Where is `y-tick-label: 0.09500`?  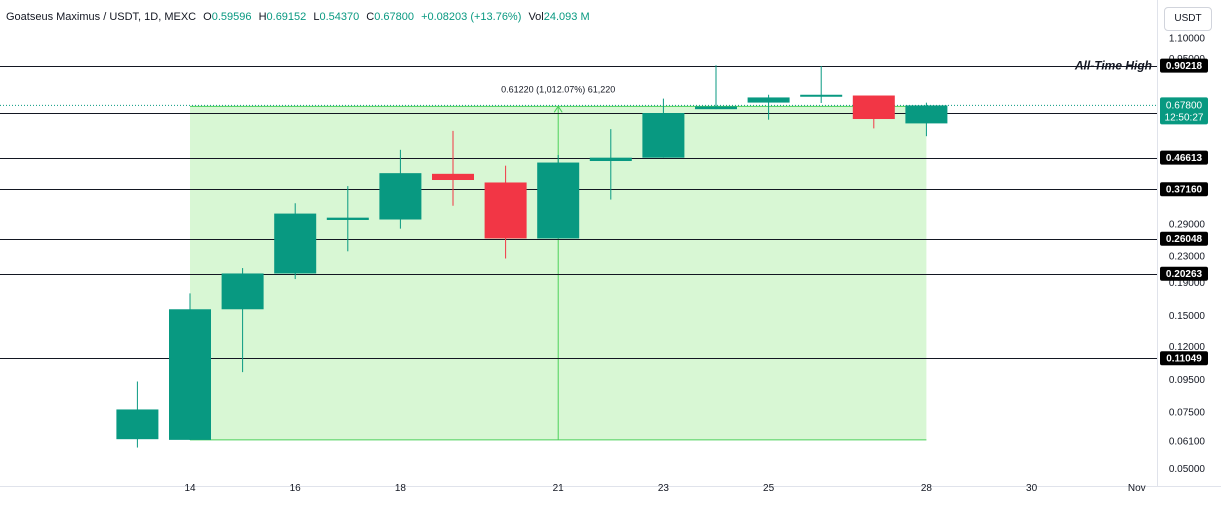 y-tick-label: 0.09500 is located at coordinates (1187, 380).